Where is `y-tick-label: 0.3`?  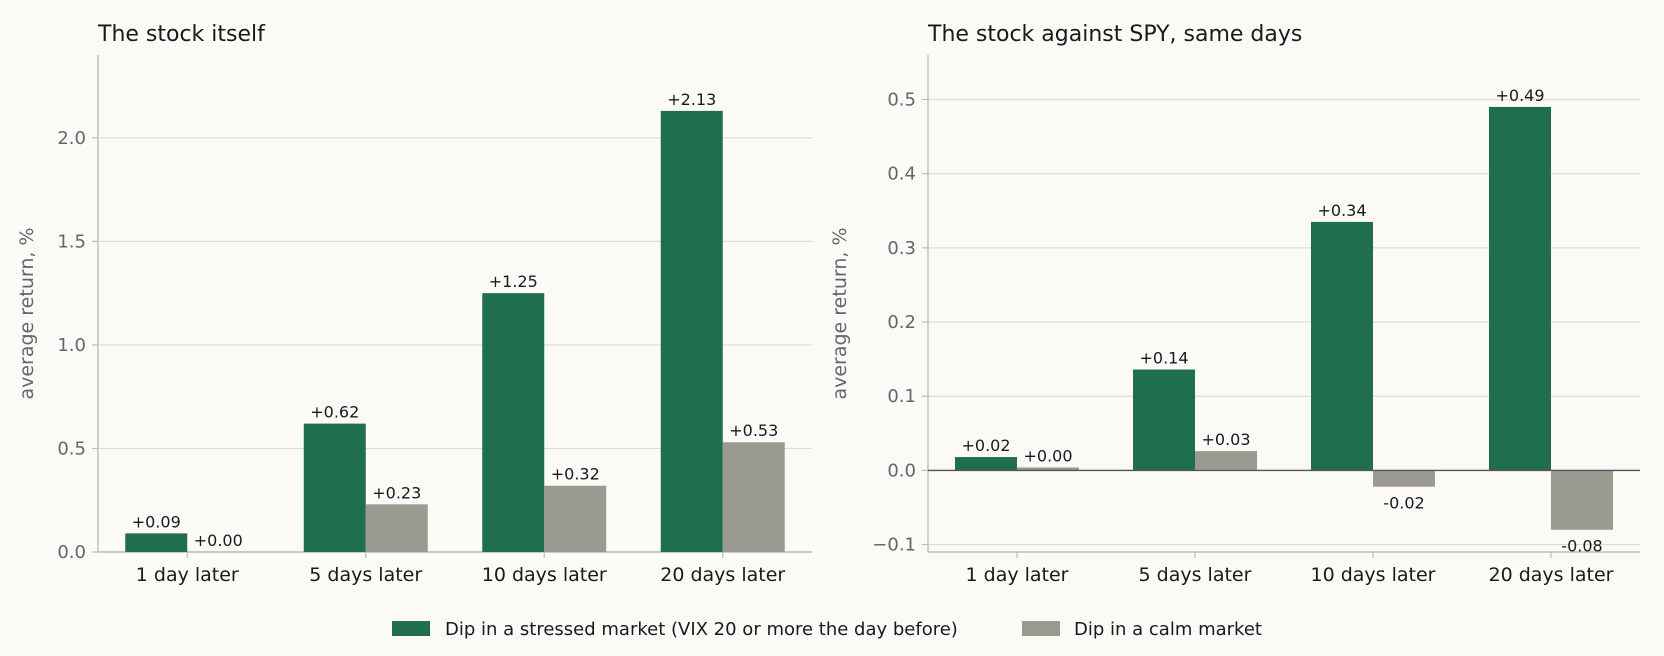 y-tick-label: 0.3 is located at coordinates (901, 248).